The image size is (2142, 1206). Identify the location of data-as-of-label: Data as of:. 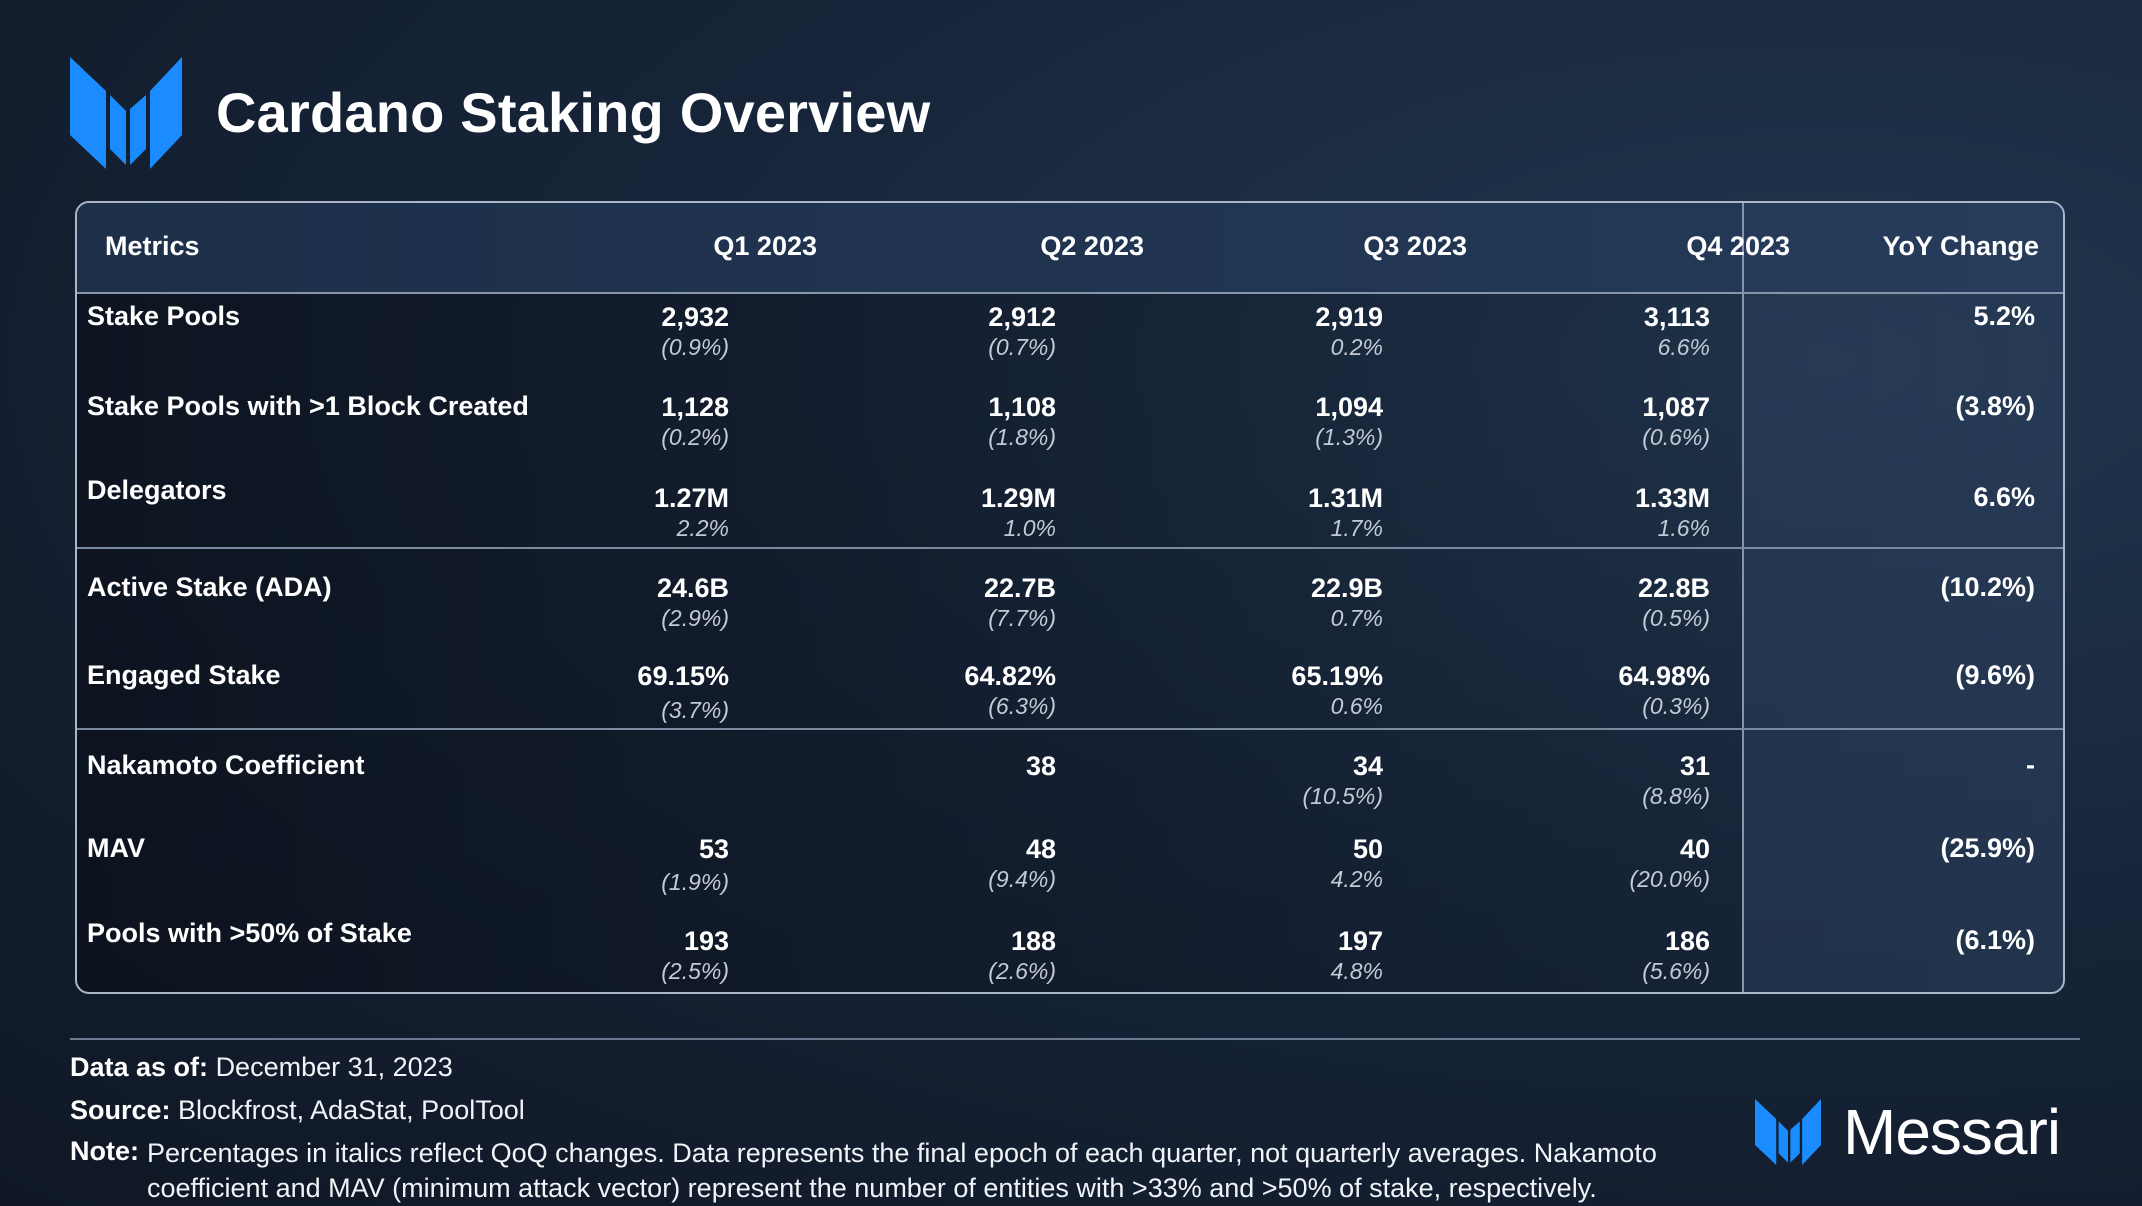
(139, 1067).